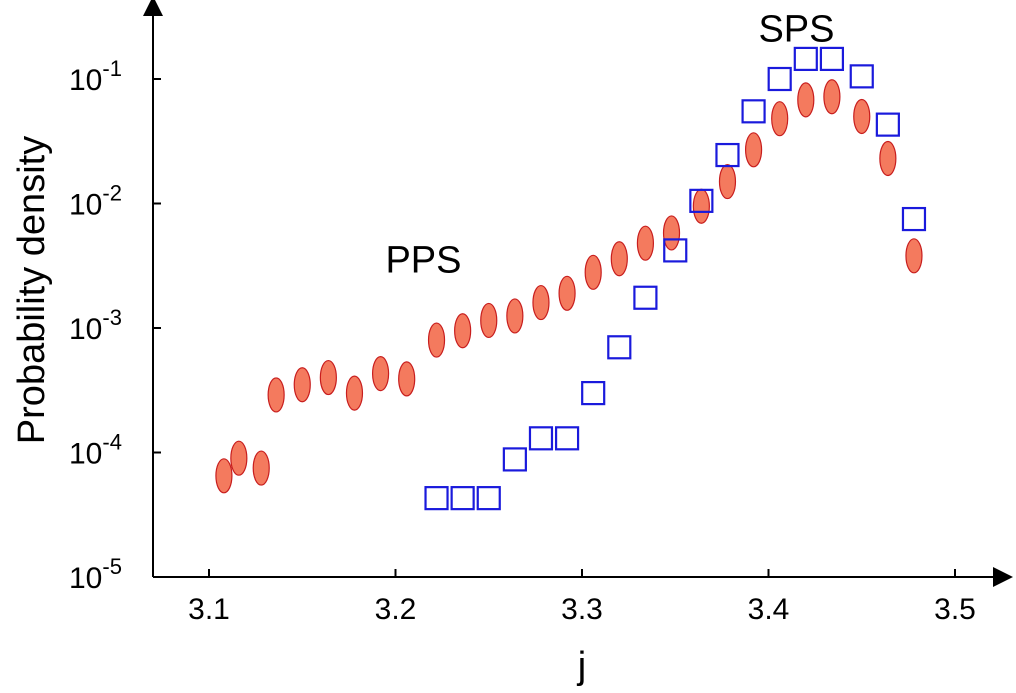  Describe the element at coordinates (95, 325) in the screenshot. I see `y-tick-label: 10⁻³` at that location.